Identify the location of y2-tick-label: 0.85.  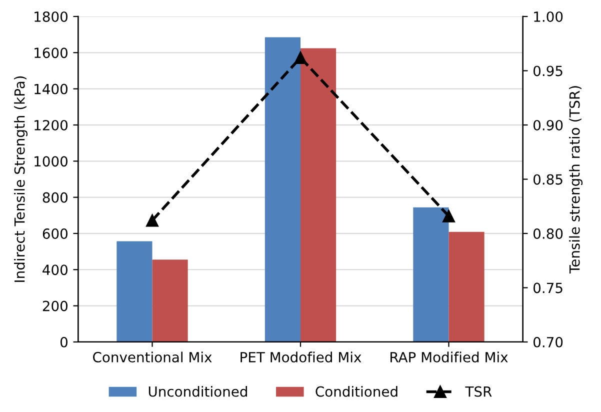
(548, 179).